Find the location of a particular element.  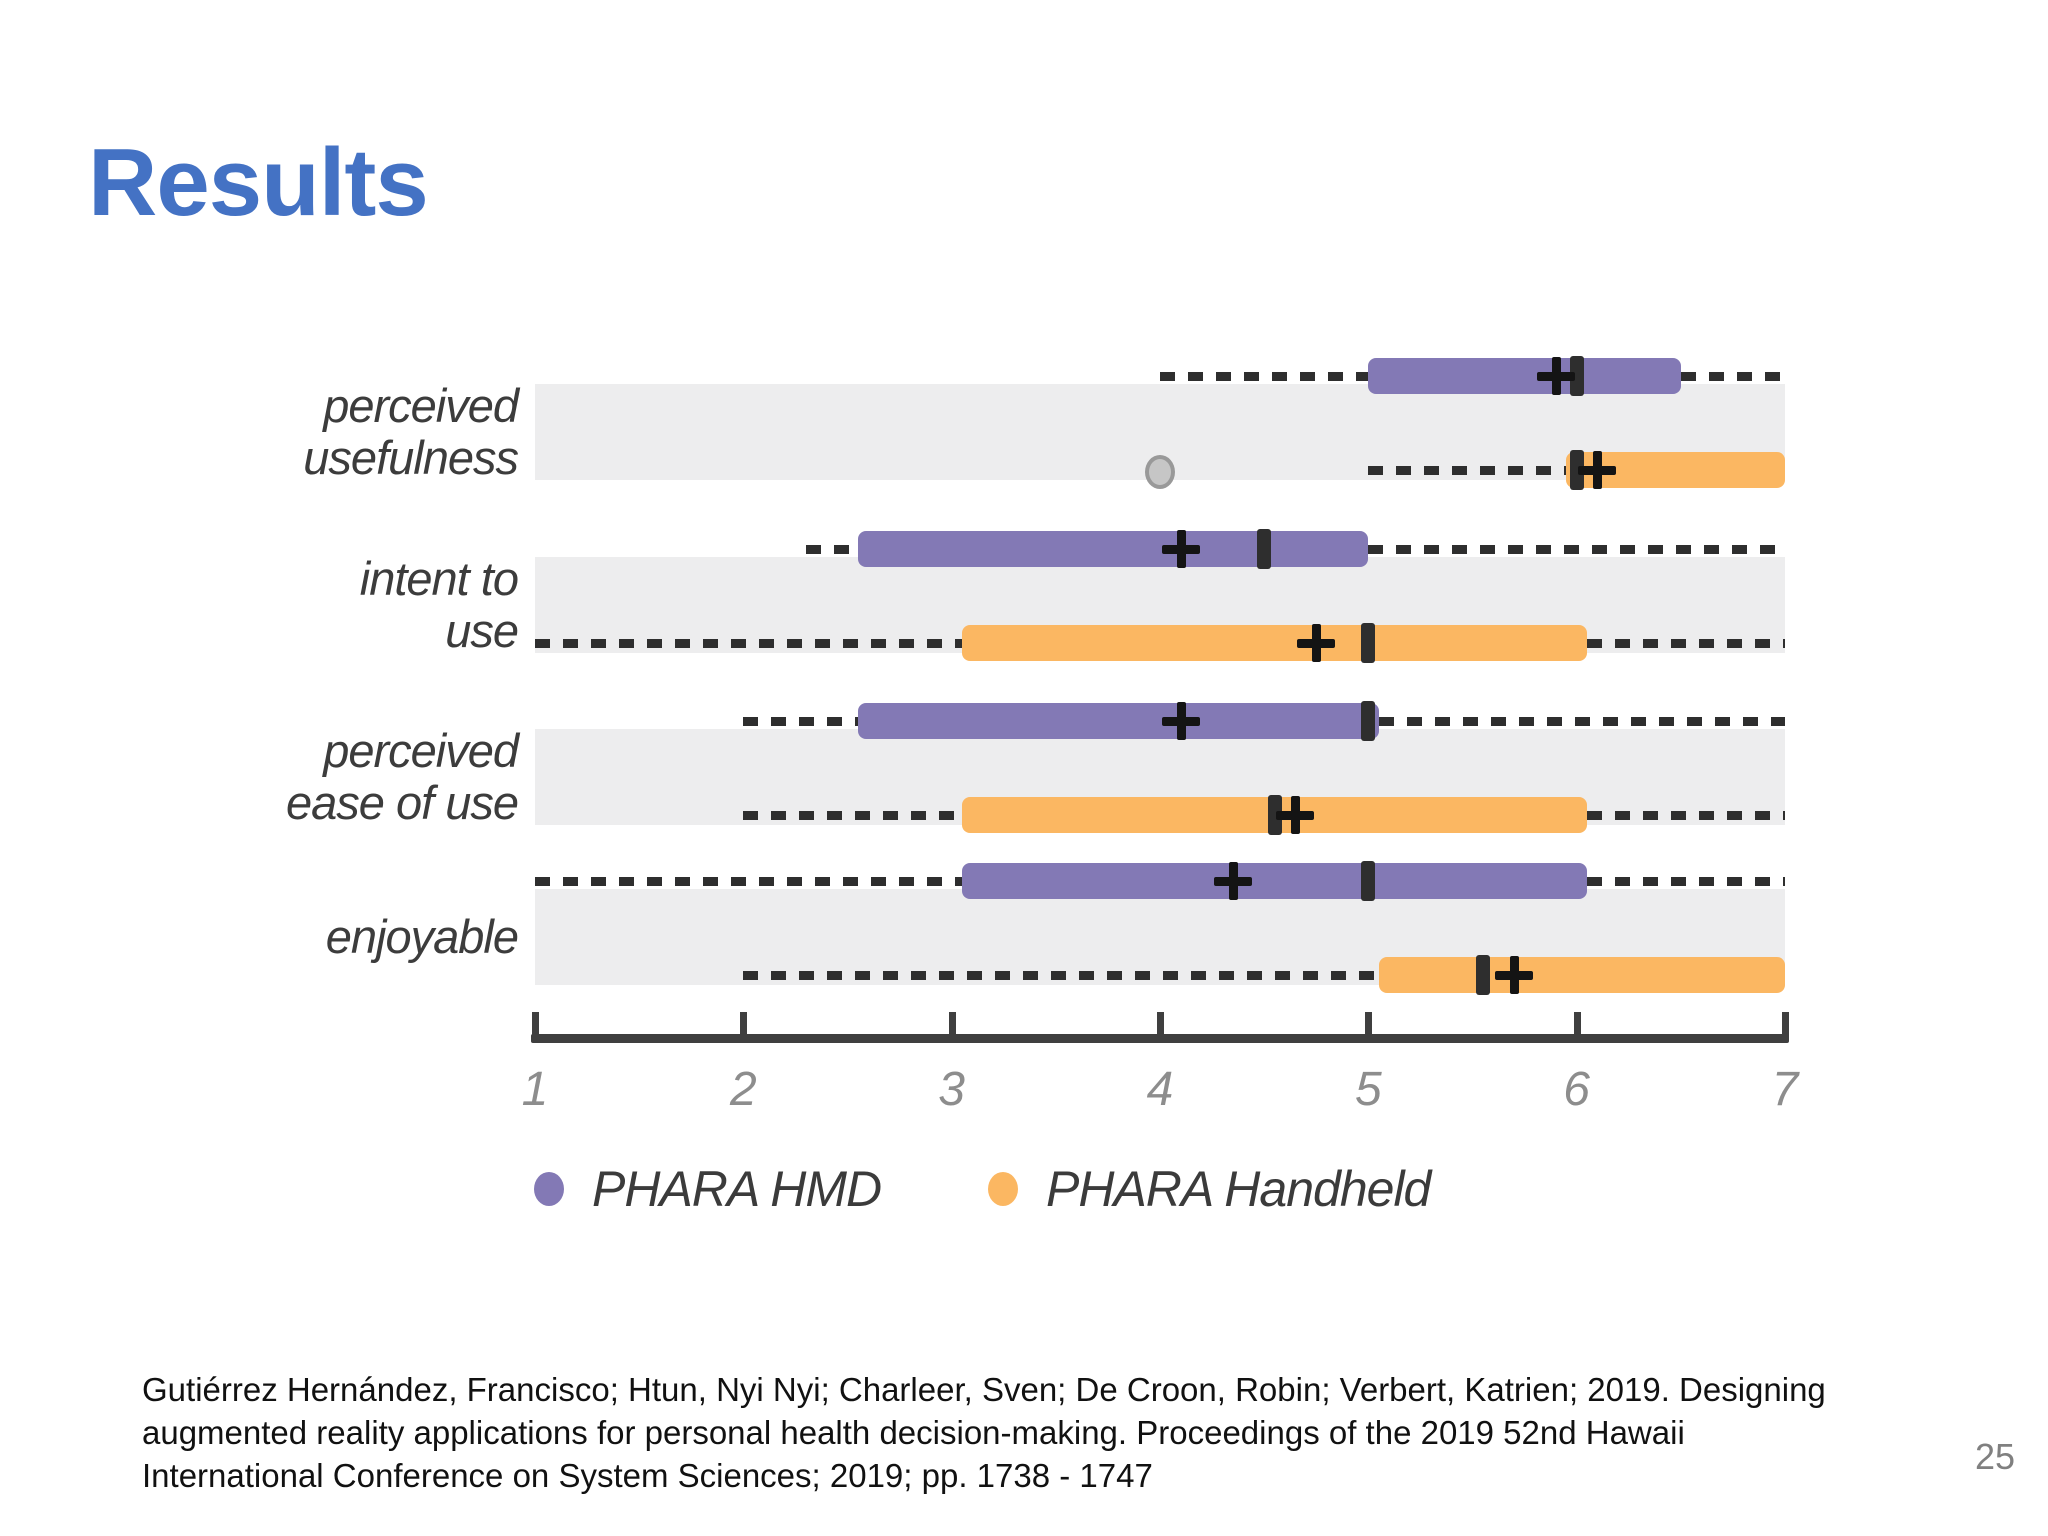

outlier-point is located at coordinates (1159, 472).